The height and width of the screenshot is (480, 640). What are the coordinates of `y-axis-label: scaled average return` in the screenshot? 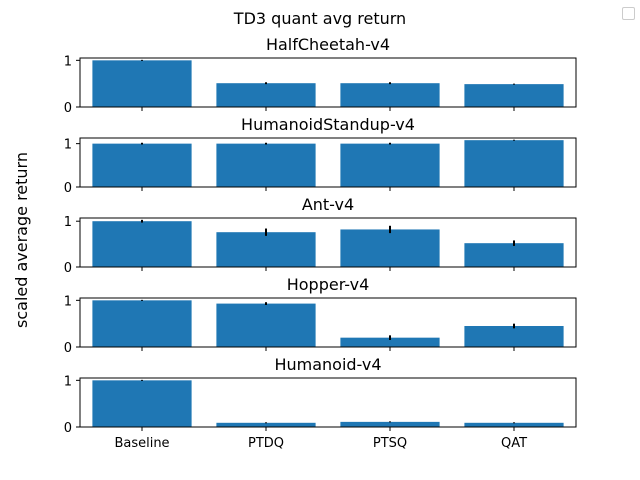 It's located at (21, 240).